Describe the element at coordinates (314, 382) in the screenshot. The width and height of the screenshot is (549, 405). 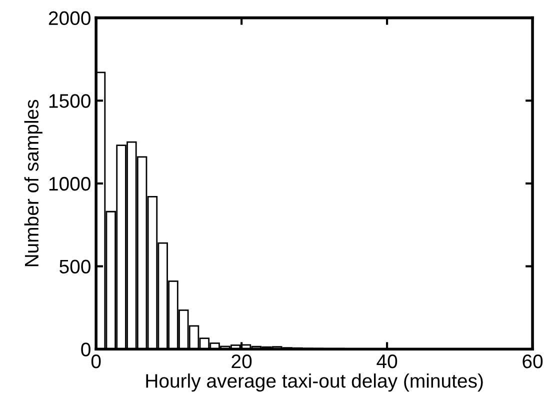
I see `x-axis-title: Hourly average taxi-out delay (minutes)` at that location.